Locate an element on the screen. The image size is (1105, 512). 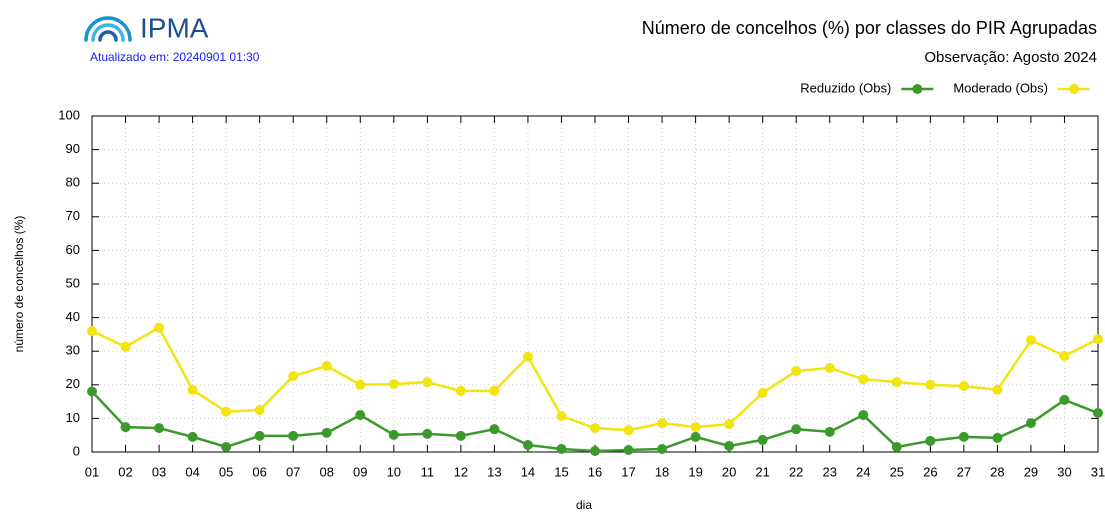
y-tick-label: 90 is located at coordinates (73, 148).